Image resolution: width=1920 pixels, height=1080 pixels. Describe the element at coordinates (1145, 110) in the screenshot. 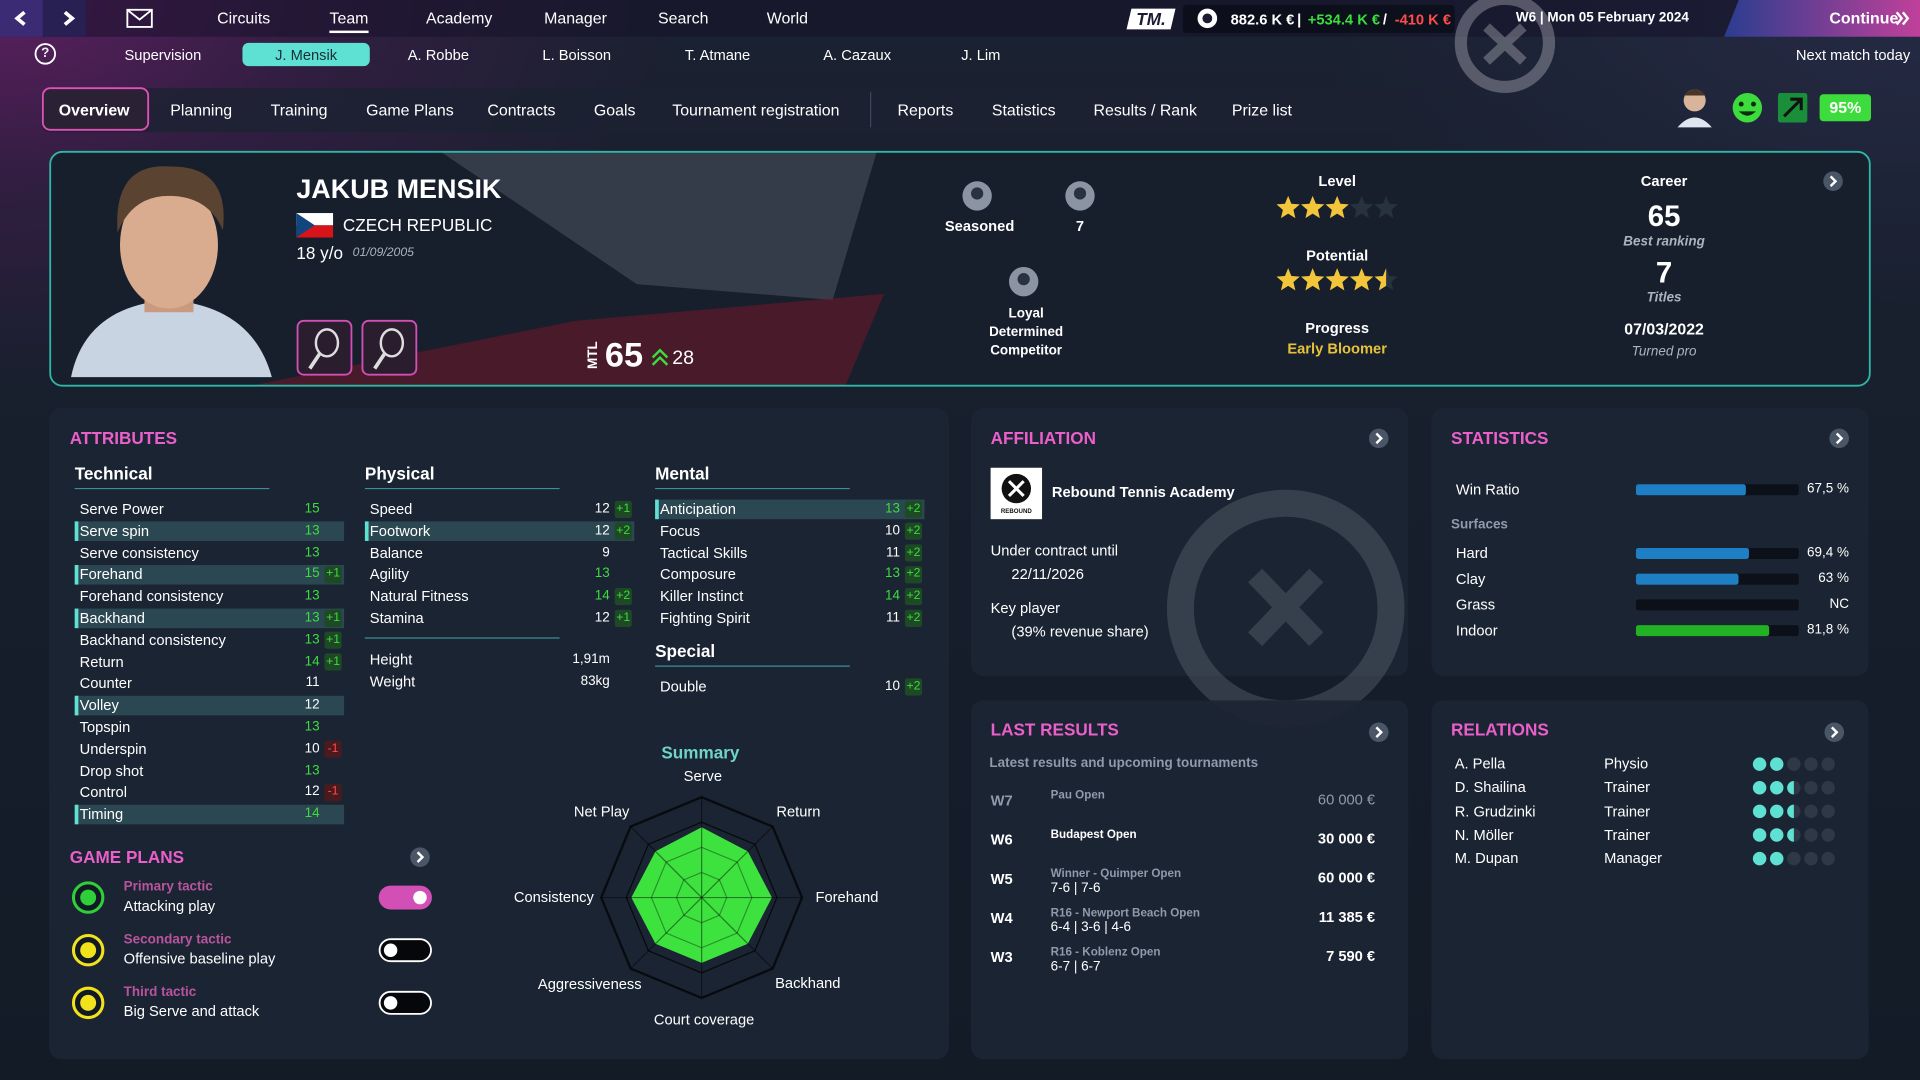

I see `subtab: Results / Rank` at that location.